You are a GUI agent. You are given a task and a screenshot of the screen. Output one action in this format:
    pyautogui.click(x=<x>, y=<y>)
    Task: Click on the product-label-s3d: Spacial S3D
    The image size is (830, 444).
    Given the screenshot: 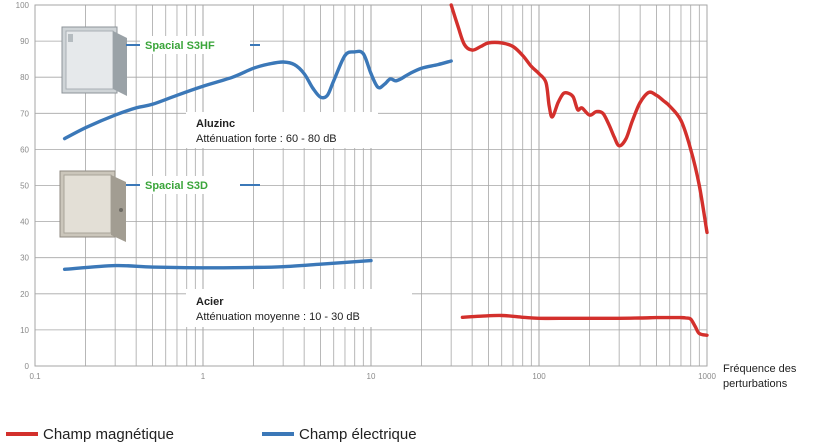 What is the action you would take?
    pyautogui.click(x=193, y=185)
    